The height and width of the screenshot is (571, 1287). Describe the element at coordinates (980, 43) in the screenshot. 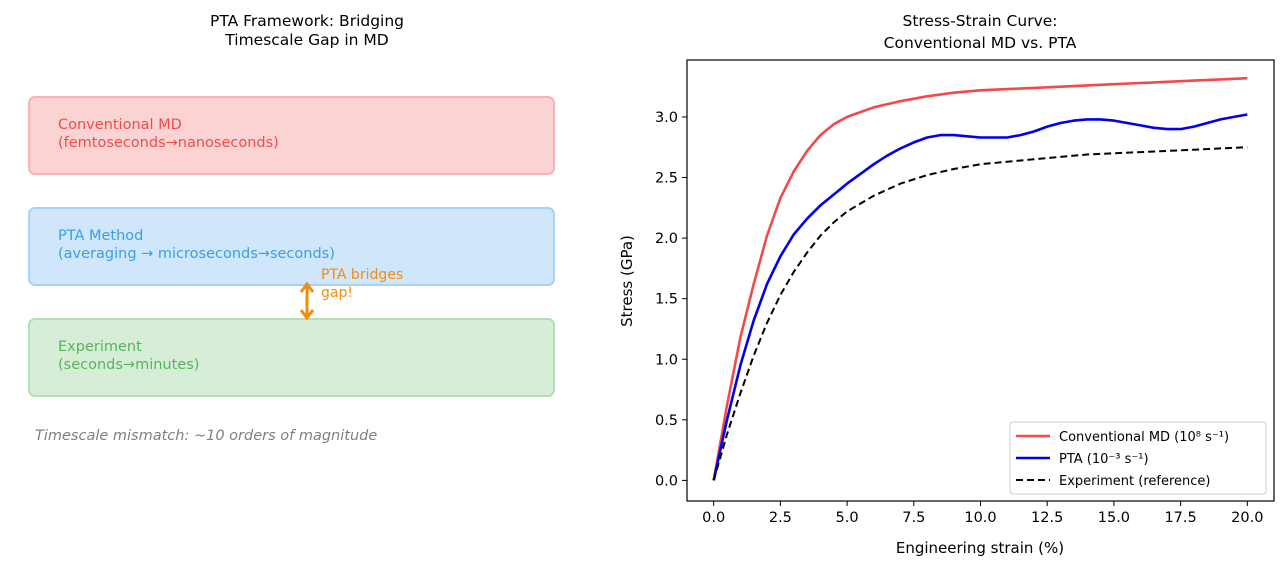

I see `chart-title-line2: Conventional MD vs. PTA` at that location.